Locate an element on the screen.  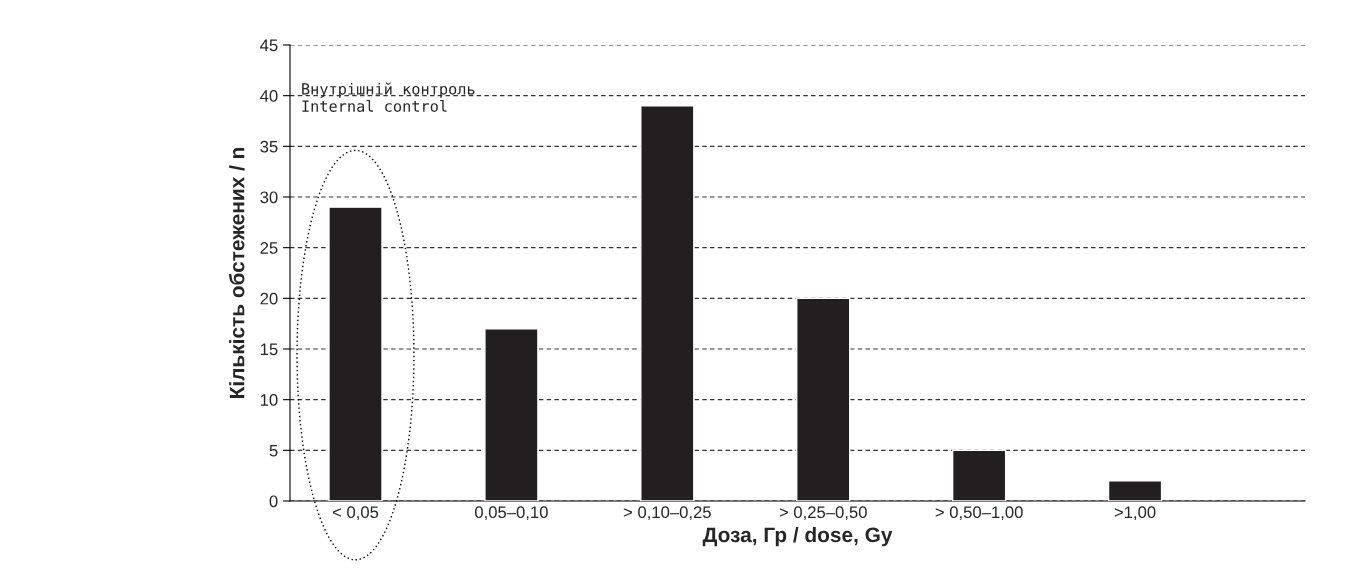
annotation: Внутрішній контроль Internal control is located at coordinates (388, 97).